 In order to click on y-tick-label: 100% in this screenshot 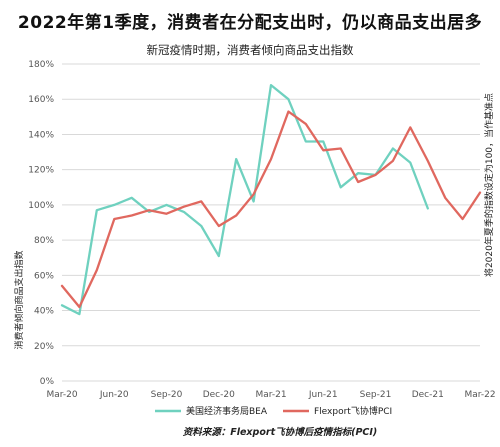, I will do `click(41, 206)`.